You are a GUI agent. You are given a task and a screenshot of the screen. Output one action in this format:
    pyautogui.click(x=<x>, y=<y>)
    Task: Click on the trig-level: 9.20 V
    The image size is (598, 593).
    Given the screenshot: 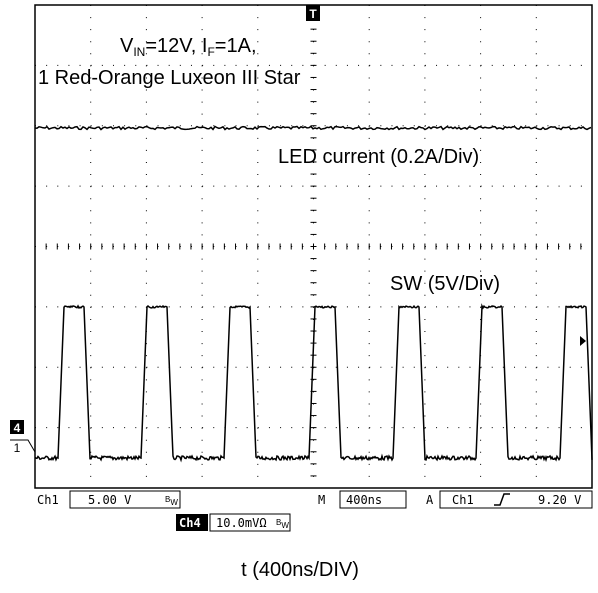 What is the action you would take?
    pyautogui.click(x=559, y=500)
    